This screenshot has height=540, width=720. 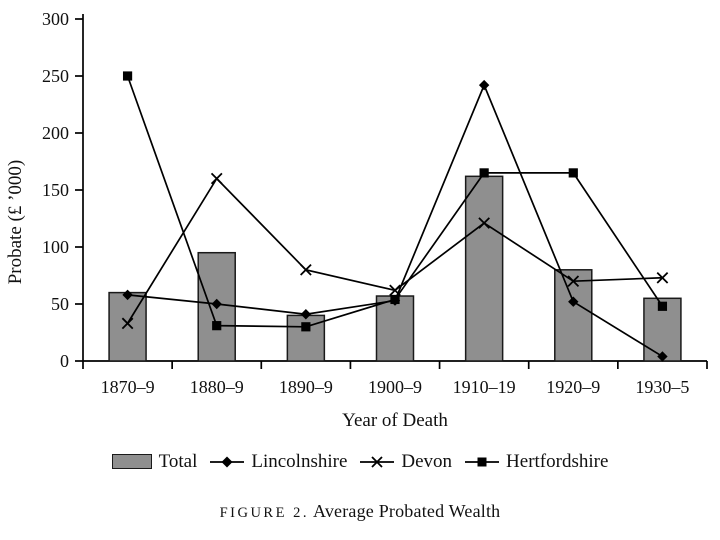 What do you see at coordinates (377, 461) in the screenshot?
I see `x-marker-icon` at bounding box center [377, 461].